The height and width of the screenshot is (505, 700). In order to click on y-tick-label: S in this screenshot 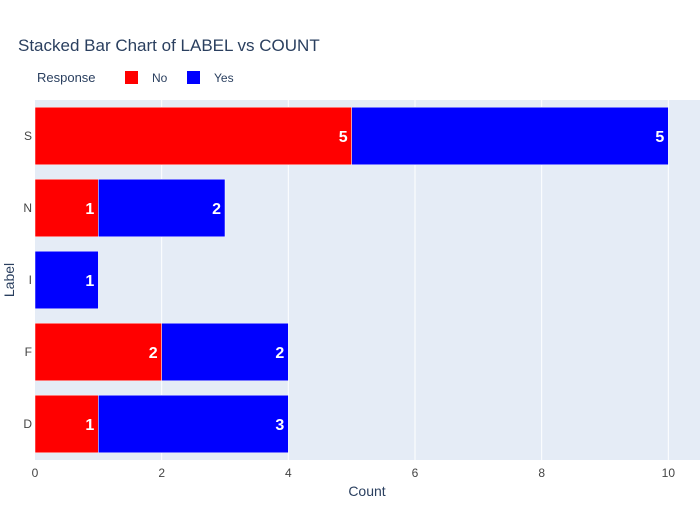, I will do `click(28, 136)`.